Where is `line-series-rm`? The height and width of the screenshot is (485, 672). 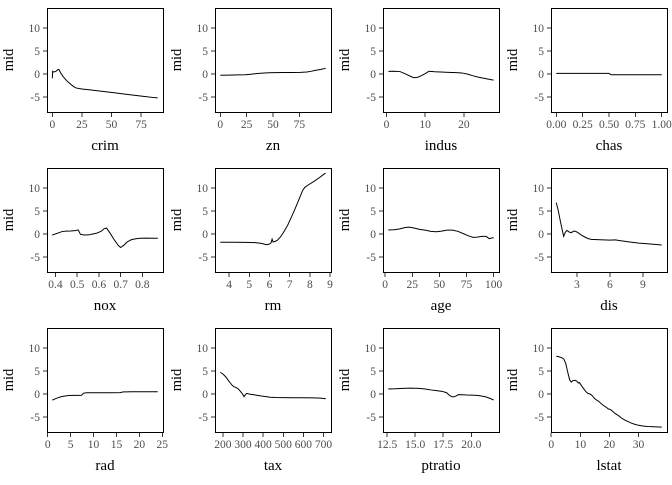 line-series-rm is located at coordinates (273, 209).